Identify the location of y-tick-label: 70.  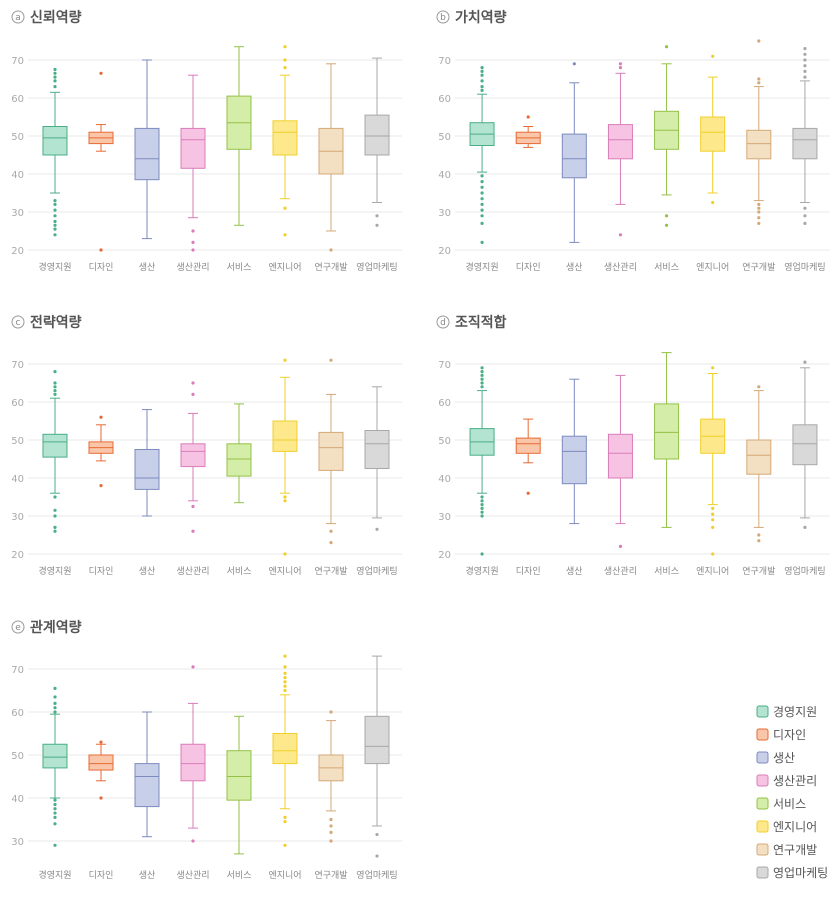
(444, 61).